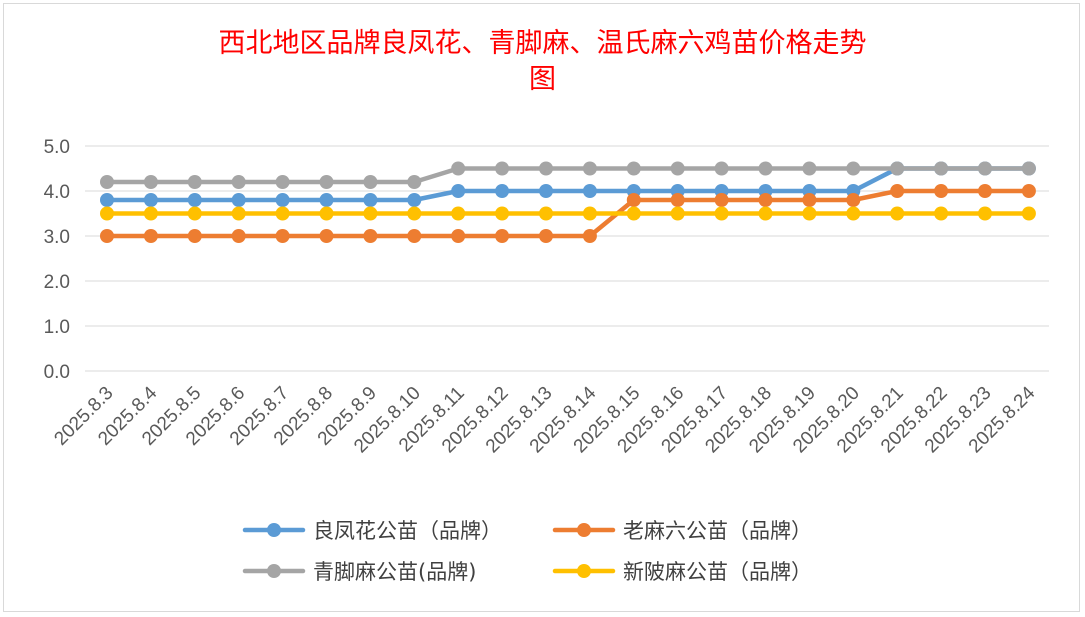 This screenshot has height=617, width=1085. I want to click on legend-entry: 青脚麻公苗(品牌), so click(359, 572).